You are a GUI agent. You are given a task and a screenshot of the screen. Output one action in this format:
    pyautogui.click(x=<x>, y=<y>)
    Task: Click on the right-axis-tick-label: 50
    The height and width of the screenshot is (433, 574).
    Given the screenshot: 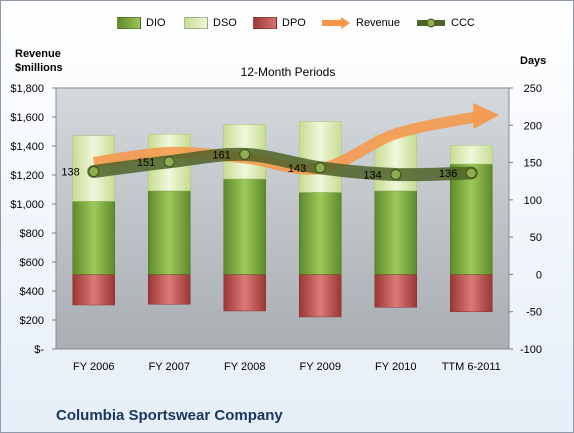 What is the action you would take?
    pyautogui.click(x=536, y=238)
    